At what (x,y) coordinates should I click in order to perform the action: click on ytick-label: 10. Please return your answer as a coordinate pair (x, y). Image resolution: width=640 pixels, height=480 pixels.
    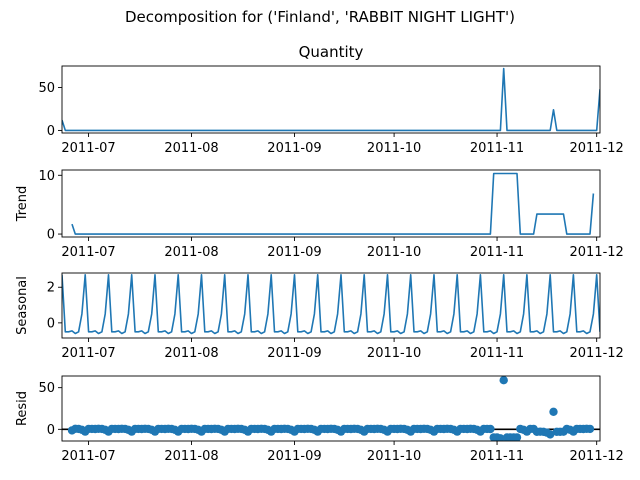
    Looking at the image, I should click on (46, 176).